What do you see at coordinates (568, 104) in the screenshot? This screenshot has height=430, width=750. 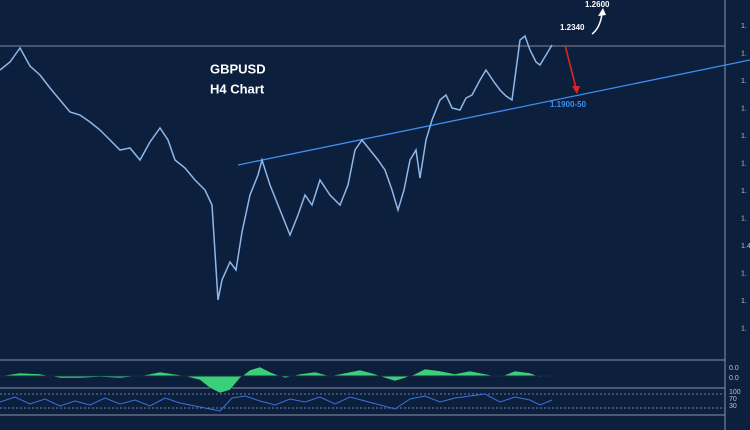 I see `support-label: 1.1900-50` at bounding box center [568, 104].